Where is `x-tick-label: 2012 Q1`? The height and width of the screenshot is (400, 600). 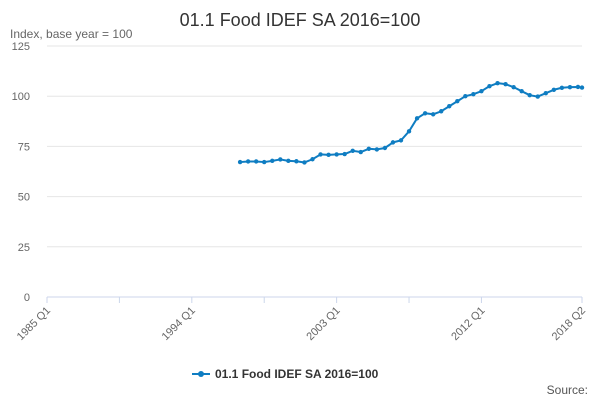
x-tick-label: 2012 Q1 is located at coordinates (468, 324).